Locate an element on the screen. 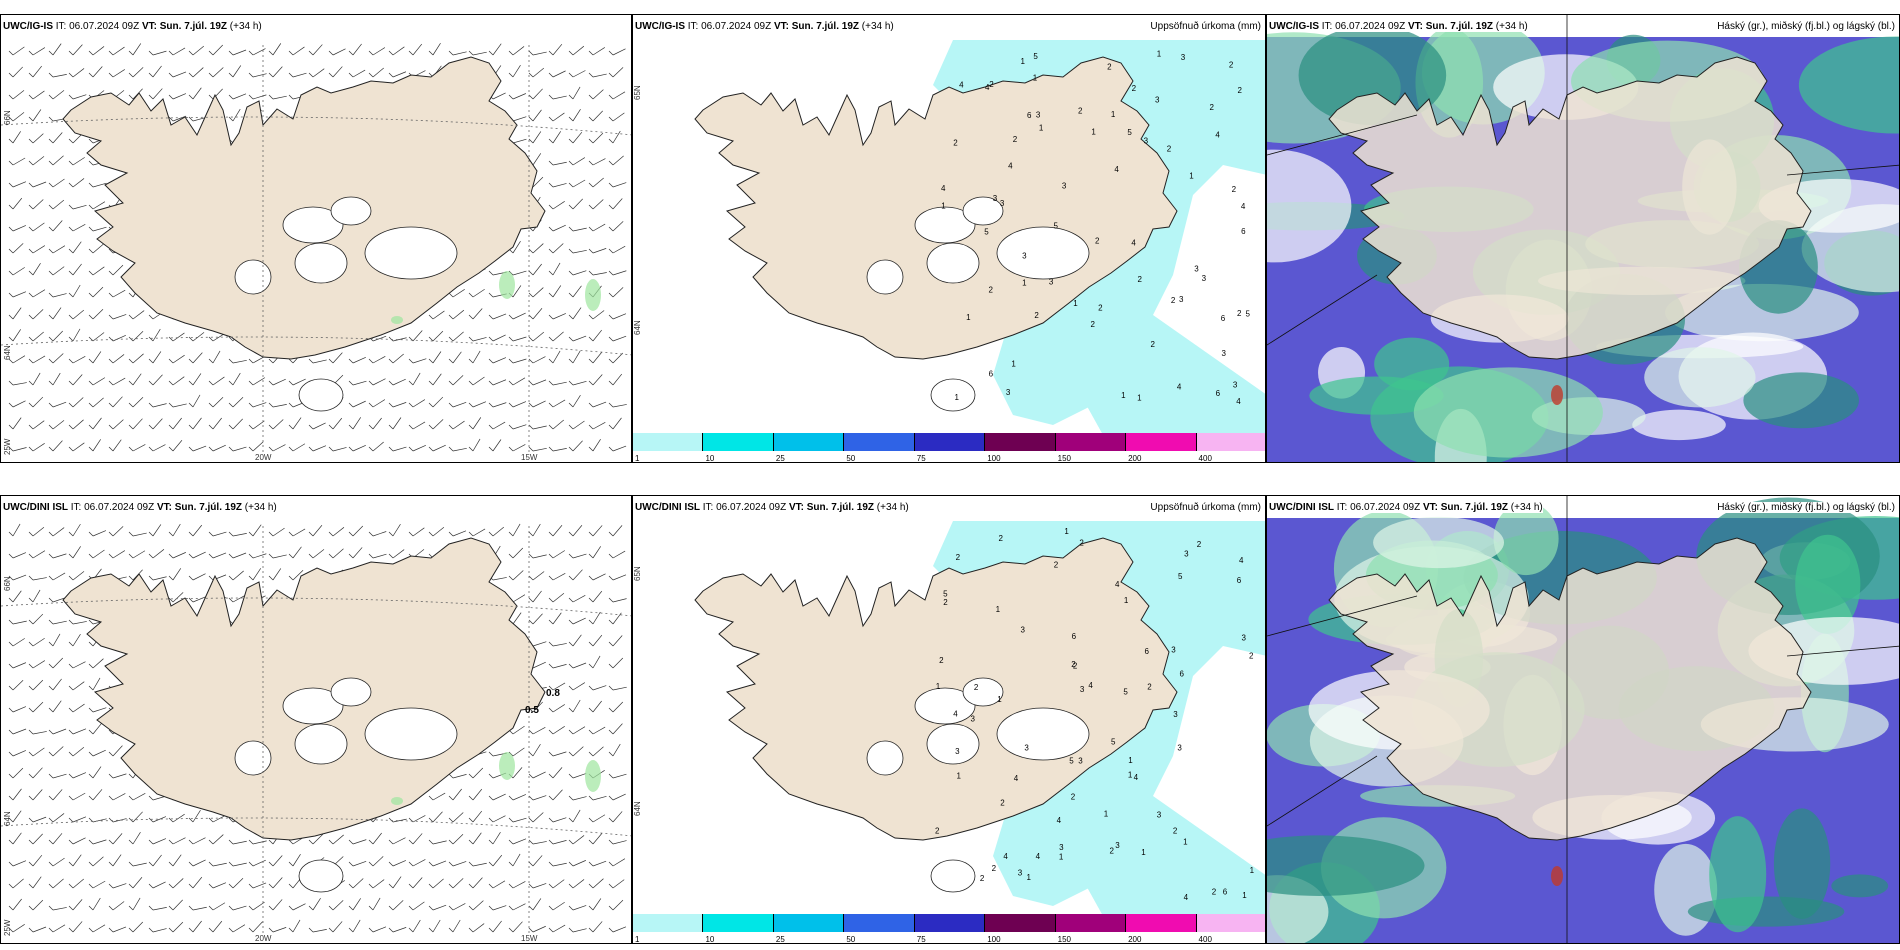 The height and width of the screenshot is (950, 1900). precip-value: 1 is located at coordinates (1029, 877).